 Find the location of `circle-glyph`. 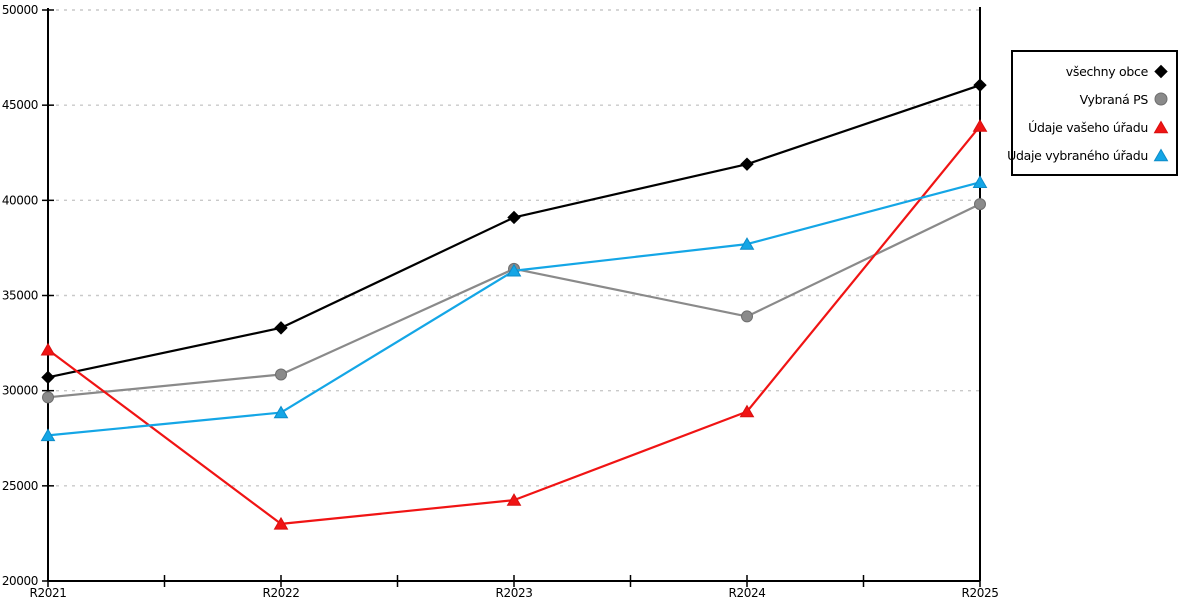

circle-glyph is located at coordinates (1161, 99).